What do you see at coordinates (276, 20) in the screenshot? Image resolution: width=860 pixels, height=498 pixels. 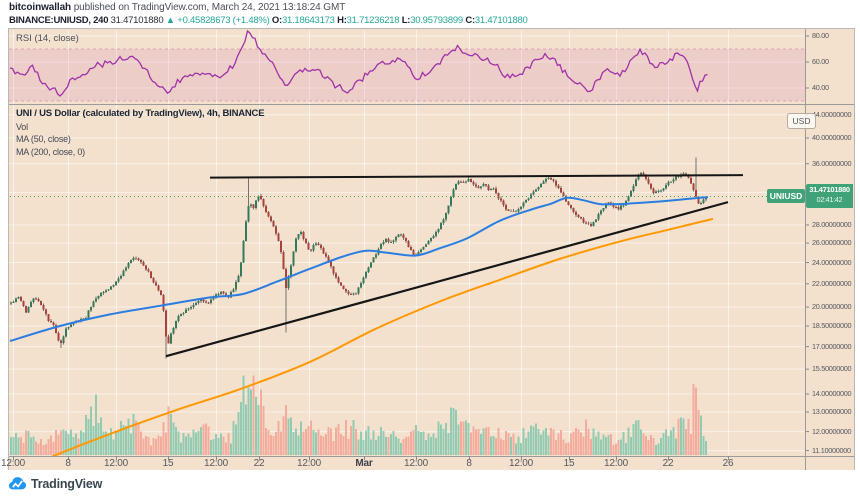 I see `open-label: O:` at bounding box center [276, 20].